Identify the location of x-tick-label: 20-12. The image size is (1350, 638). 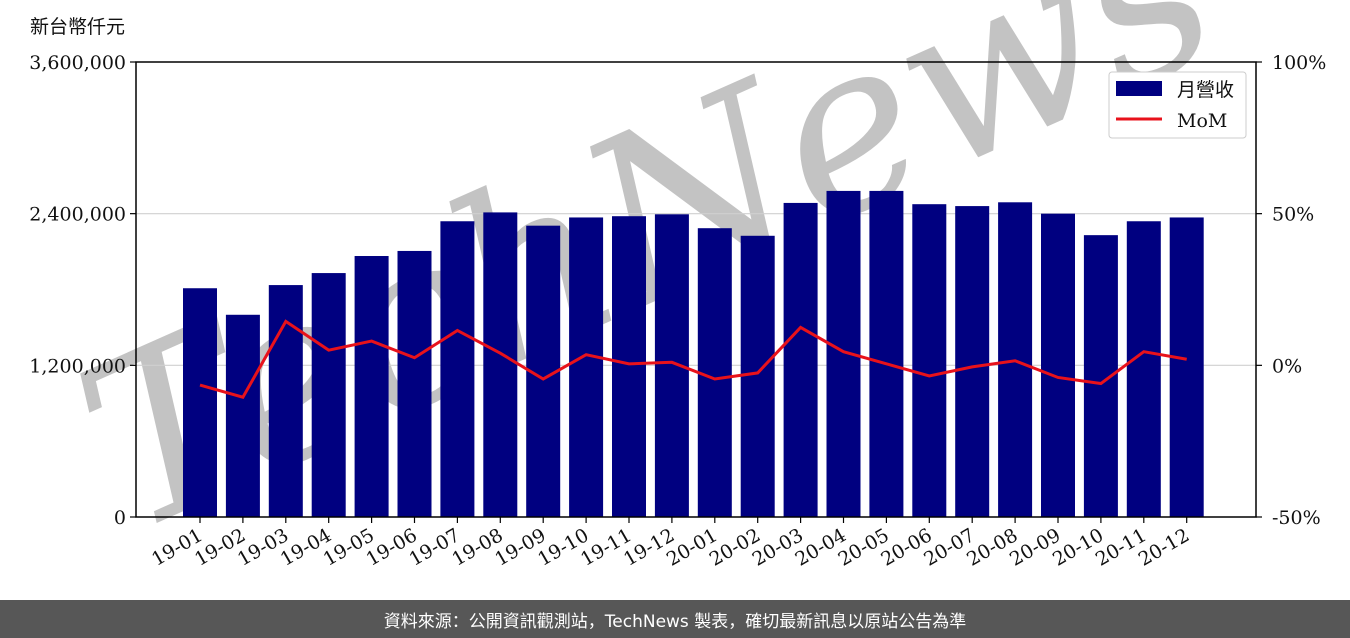
(1164, 547).